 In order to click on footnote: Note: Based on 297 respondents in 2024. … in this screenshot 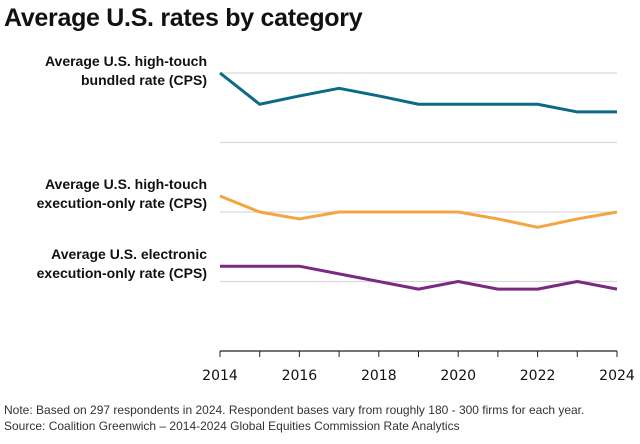, I will do `click(294, 410)`.